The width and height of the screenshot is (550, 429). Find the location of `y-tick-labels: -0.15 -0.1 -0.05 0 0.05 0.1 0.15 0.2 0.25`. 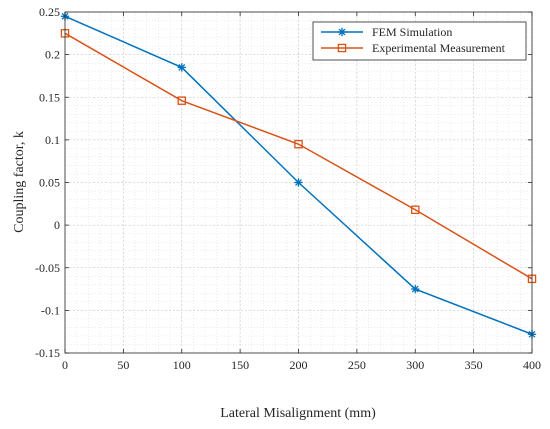

y-tick-labels: -0.15 -0.1 -0.05 0 0.05 0.1 0.15 0.2 0.25 is located at coordinates (47, 182).